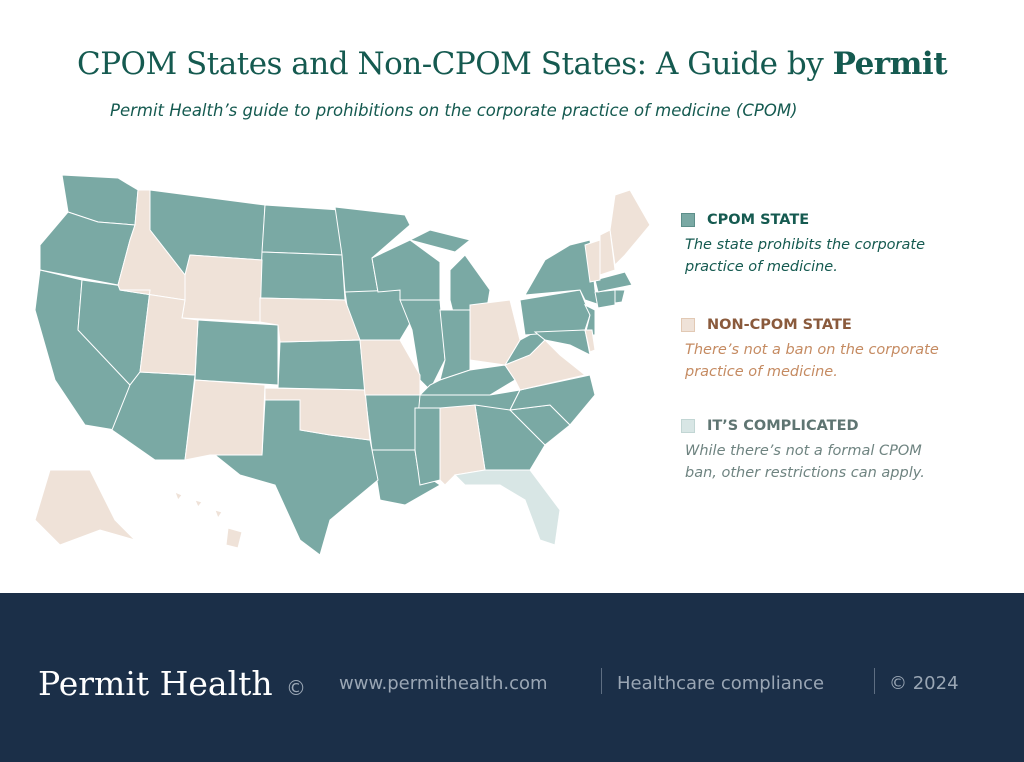  I want to click on state-nd, so click(302, 230).